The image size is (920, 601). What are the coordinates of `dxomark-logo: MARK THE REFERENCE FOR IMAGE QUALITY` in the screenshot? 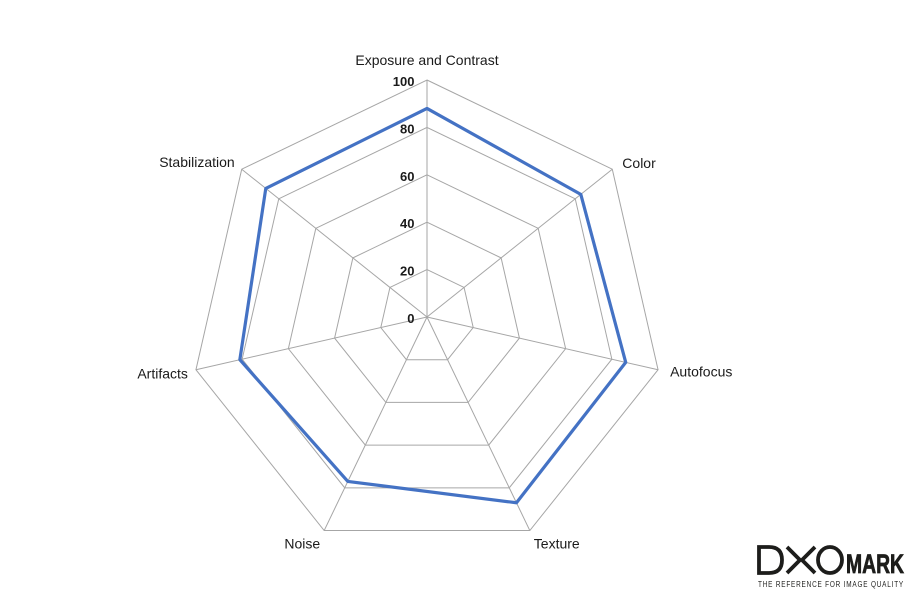 It's located at (831, 568).